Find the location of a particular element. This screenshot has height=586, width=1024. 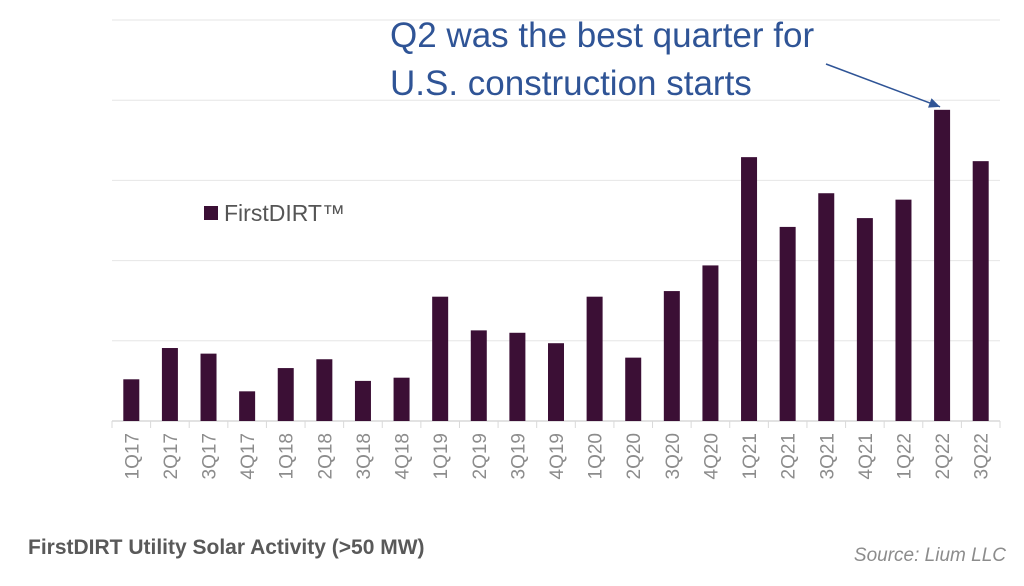

chart-source: Source: Lium LLC is located at coordinates (929, 555).